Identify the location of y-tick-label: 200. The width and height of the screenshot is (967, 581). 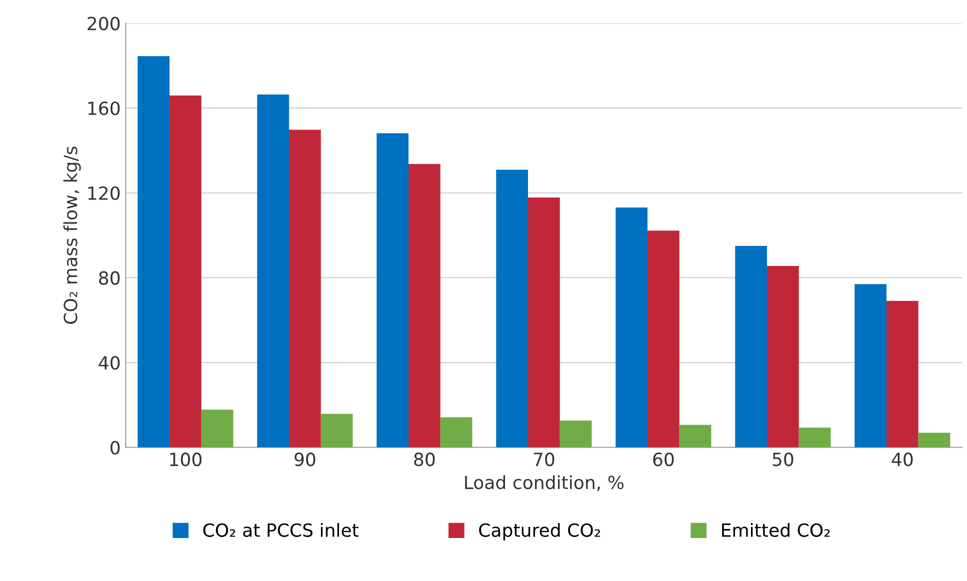
(104, 23).